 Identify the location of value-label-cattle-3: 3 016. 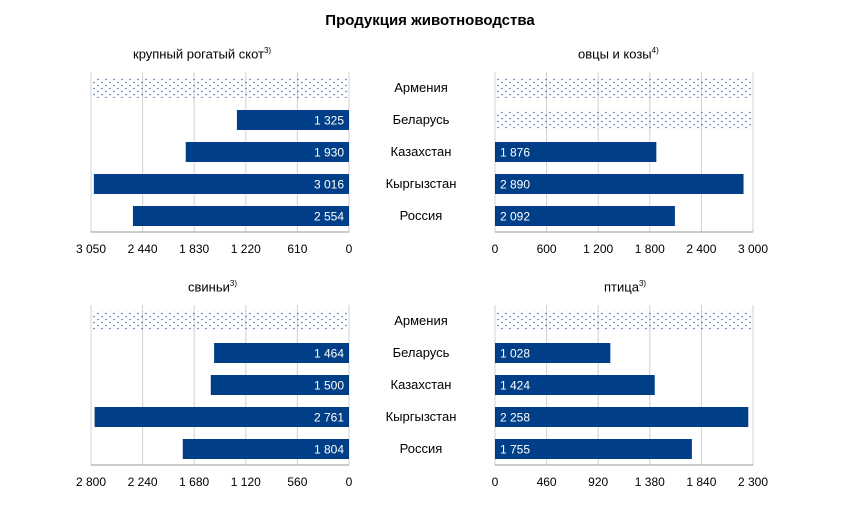
(329, 185).